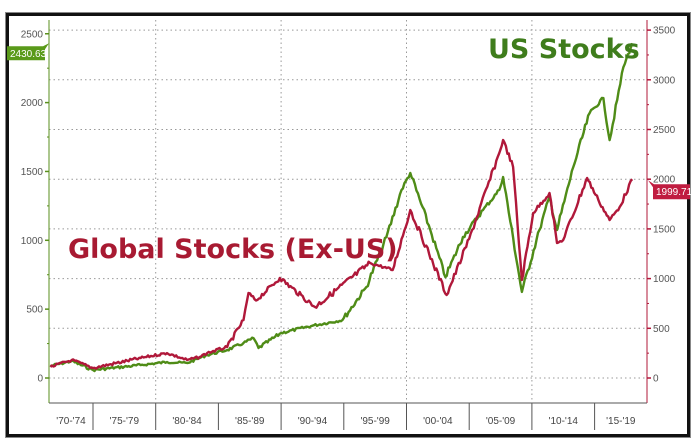 The image size is (696, 442). I want to click on us-last-value: 2430.63, so click(28, 54).